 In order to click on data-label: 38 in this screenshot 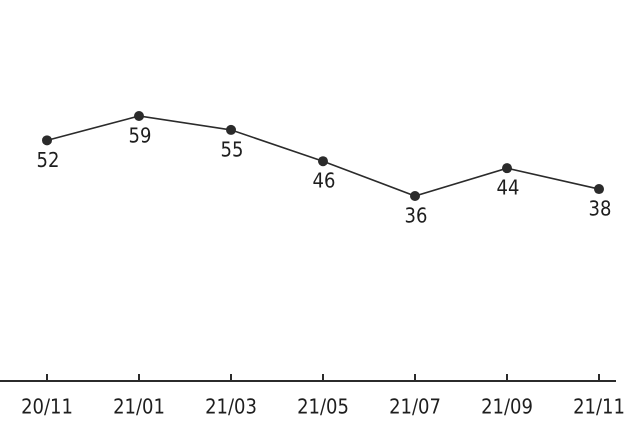, I will do `click(600, 209)`.